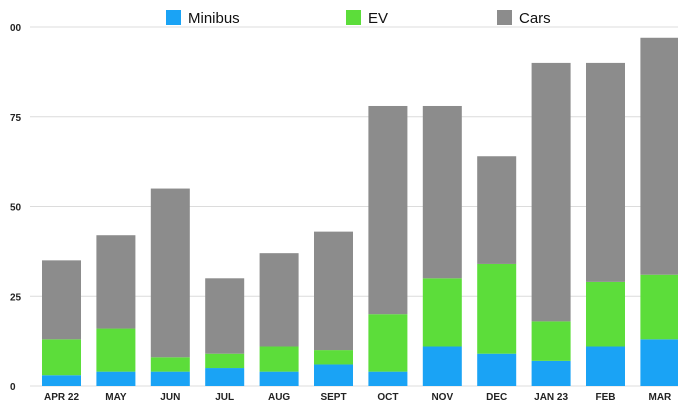 The height and width of the screenshot is (400, 678). I want to click on x-tick-label: MAY, so click(116, 396).